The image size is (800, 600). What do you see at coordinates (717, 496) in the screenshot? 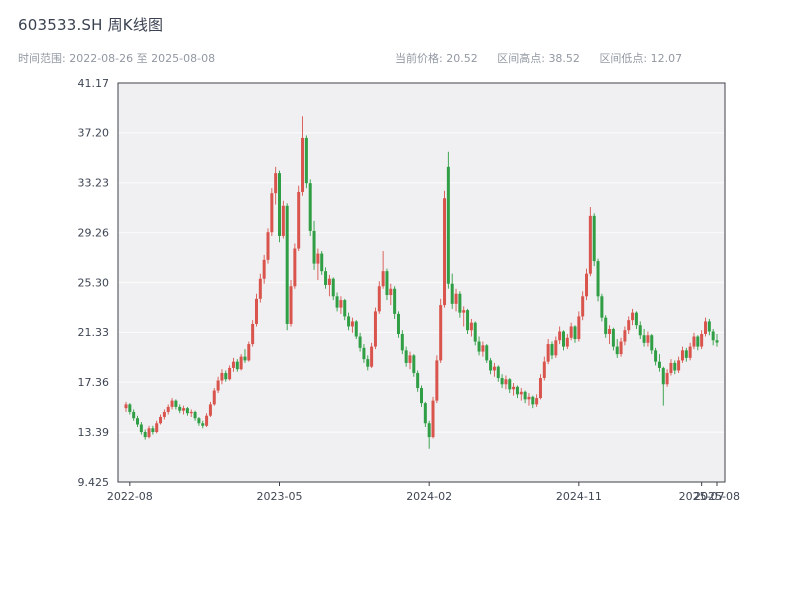
I see `x-tick-label: 2025-08` at bounding box center [717, 496].